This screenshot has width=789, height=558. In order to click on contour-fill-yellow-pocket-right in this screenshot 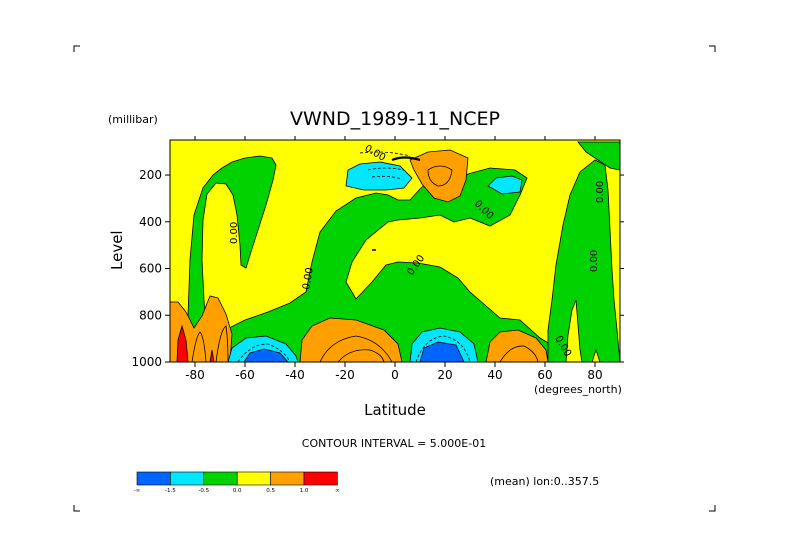, I will do `click(574, 330)`.